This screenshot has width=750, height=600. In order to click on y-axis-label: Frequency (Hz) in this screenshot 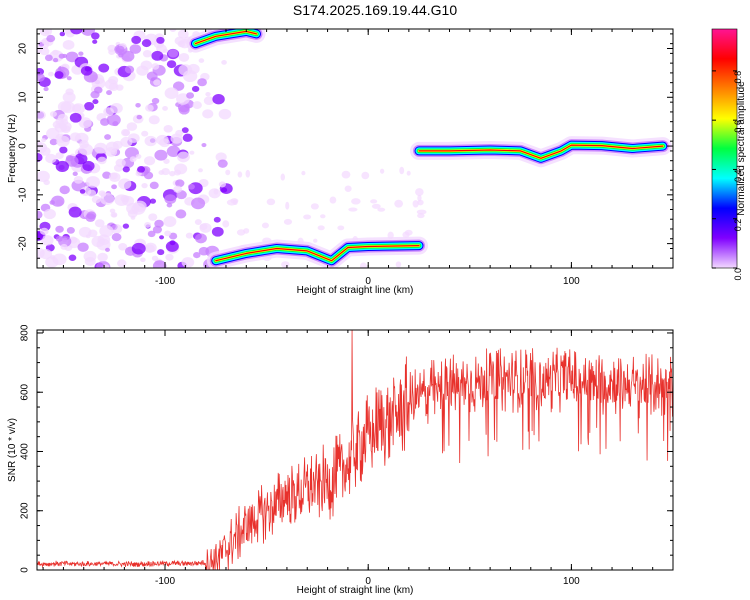, I will do `click(12, 148)`.